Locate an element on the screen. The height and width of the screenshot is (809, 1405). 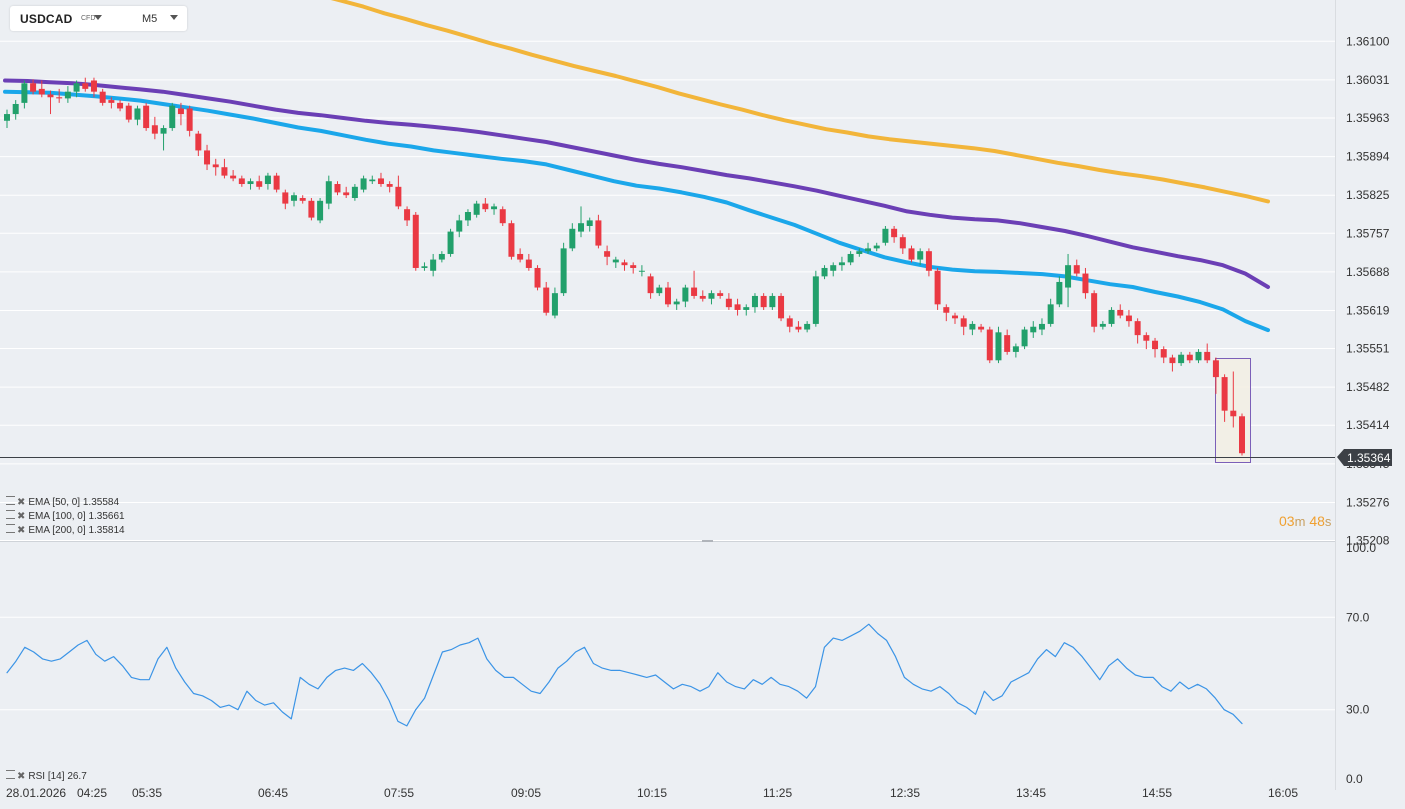
pane-resize-handle is located at coordinates (707, 541).